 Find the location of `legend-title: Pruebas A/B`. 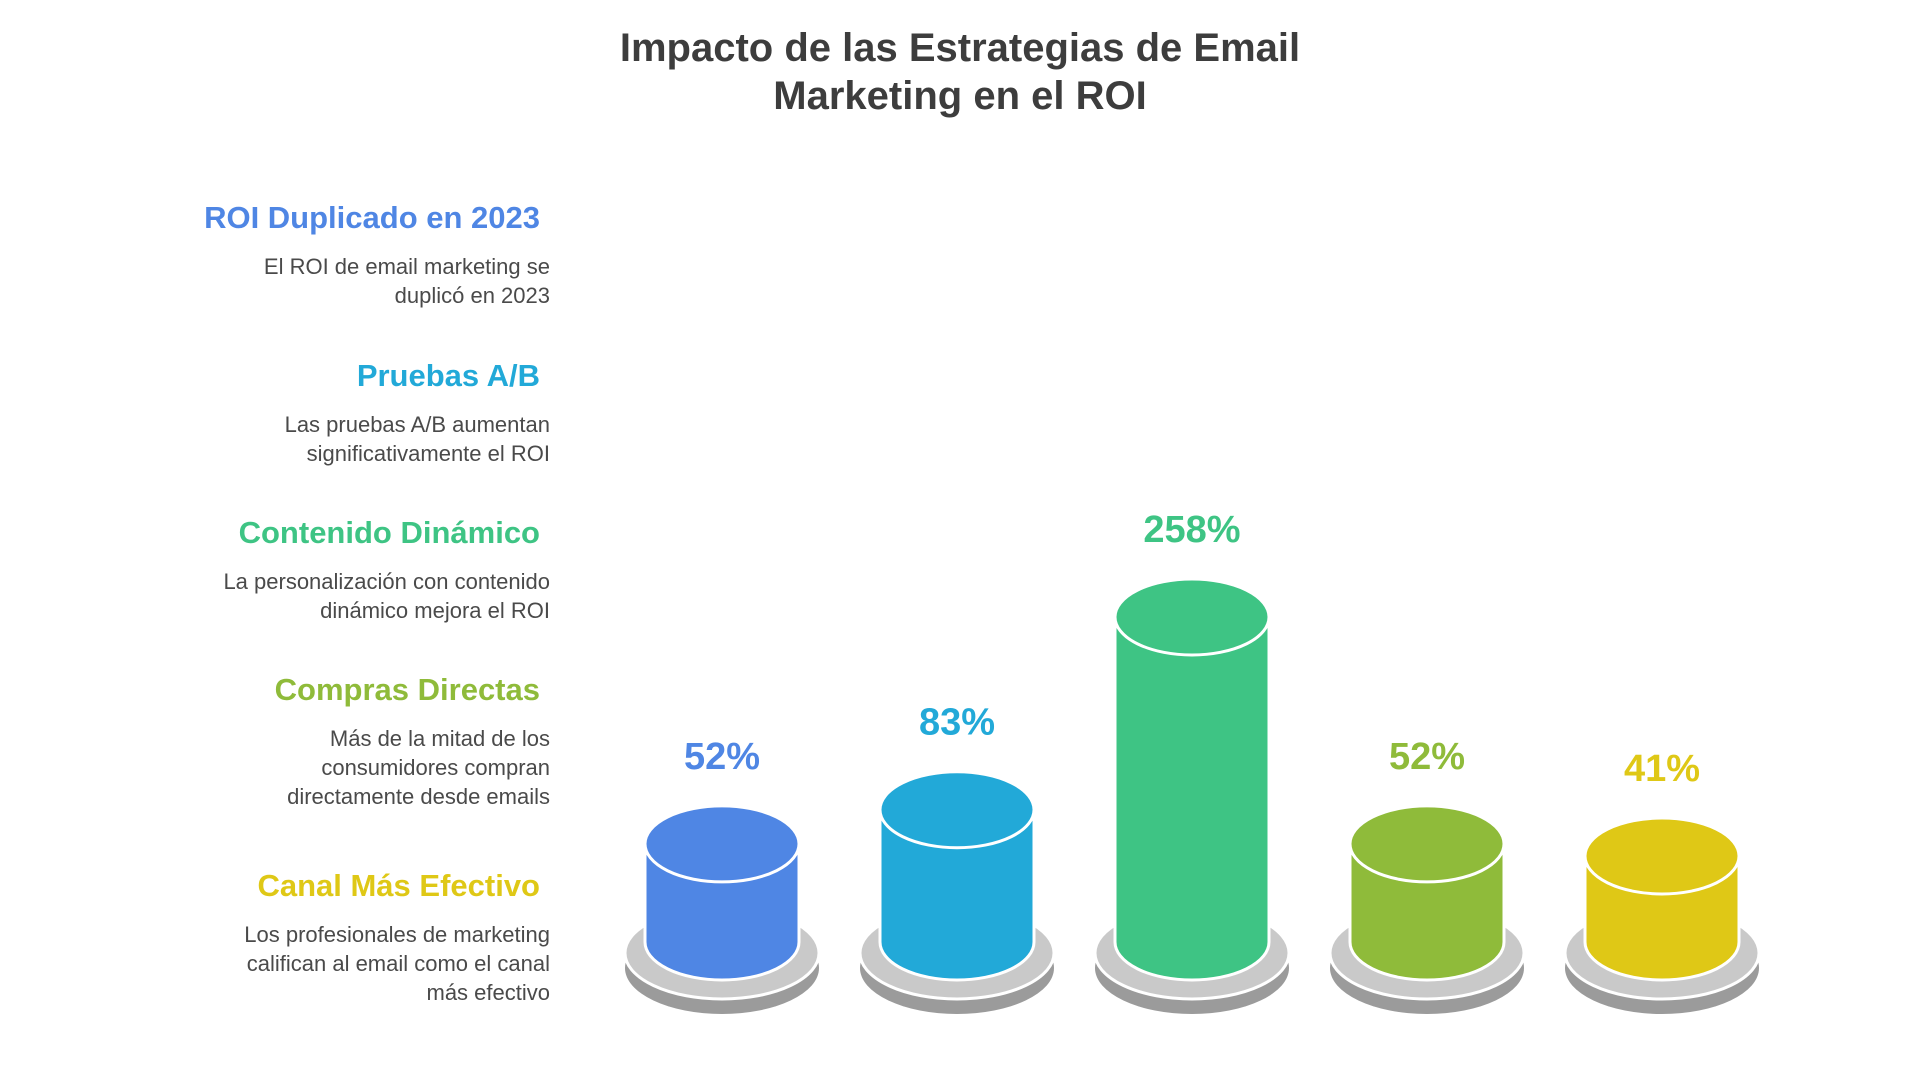

legend-title: Pruebas A/B is located at coordinates (448, 375).